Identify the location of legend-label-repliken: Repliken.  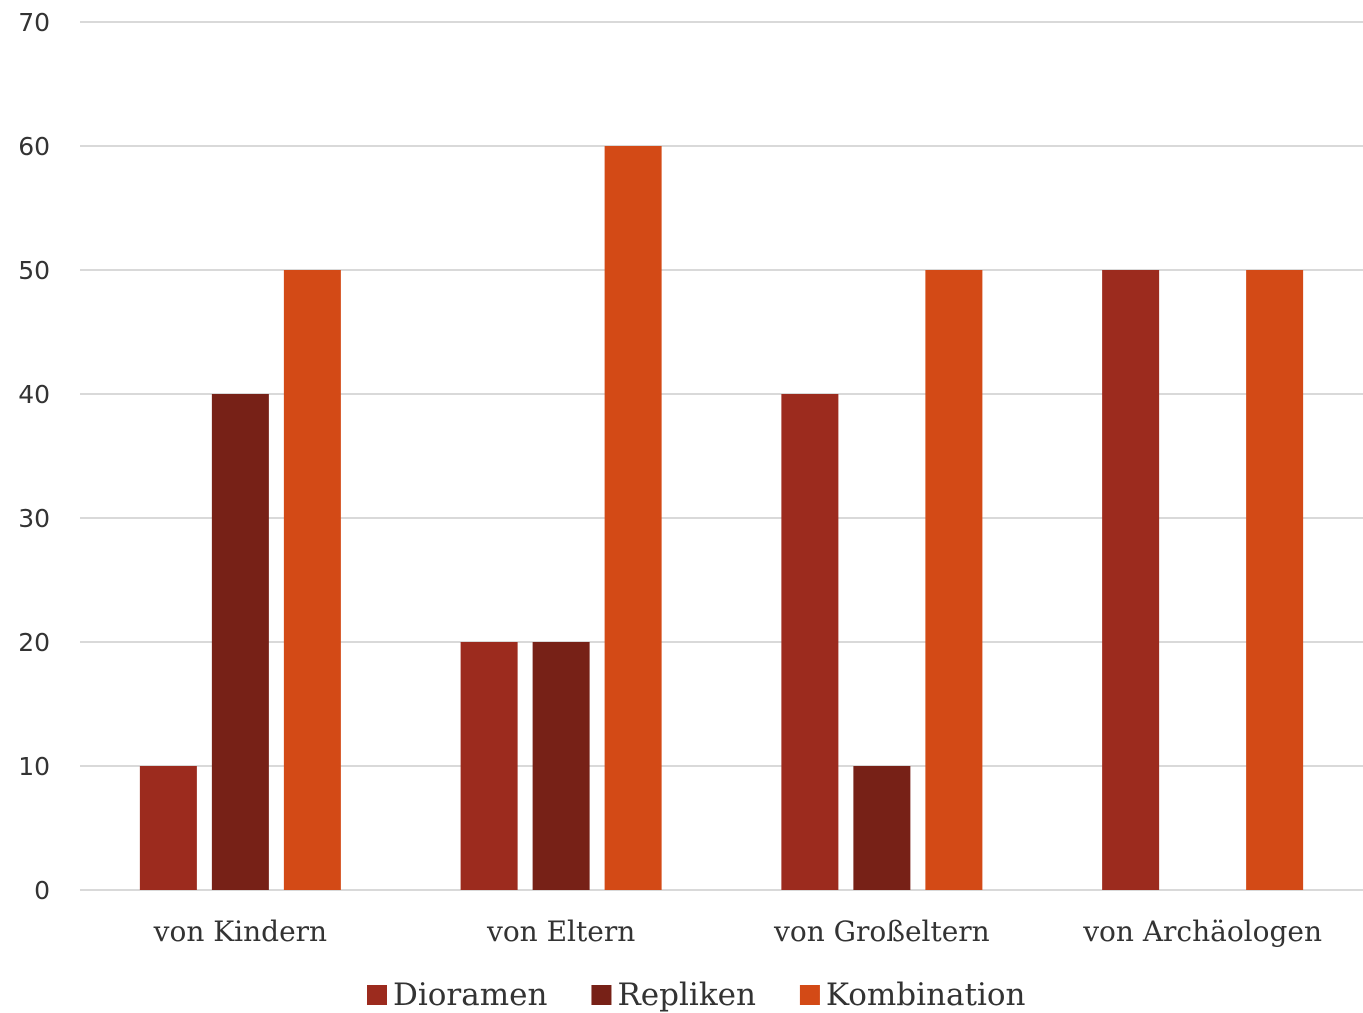
(686, 995).